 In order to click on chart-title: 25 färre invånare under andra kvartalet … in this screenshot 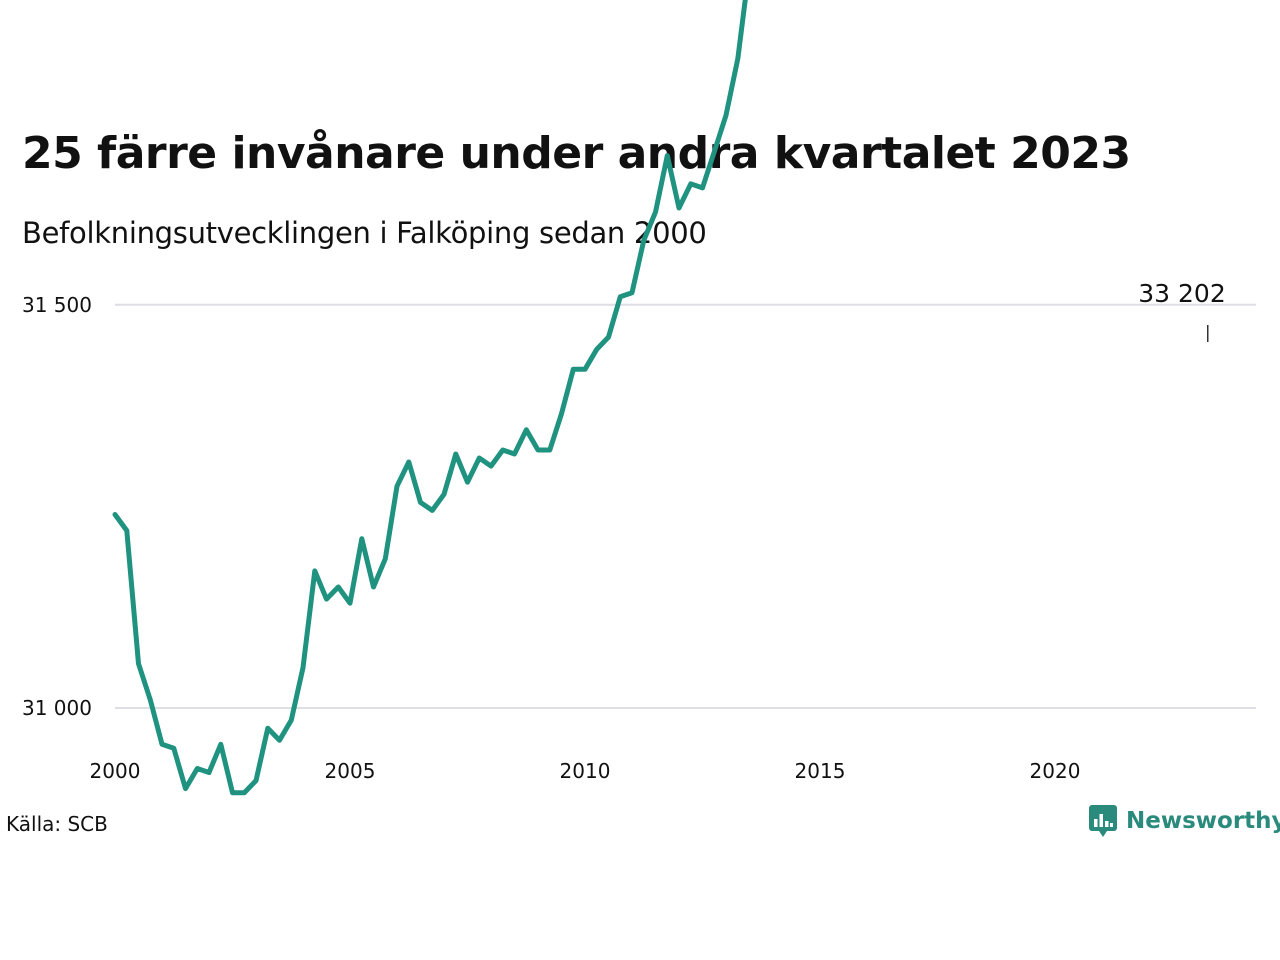, I will do `click(576, 153)`.